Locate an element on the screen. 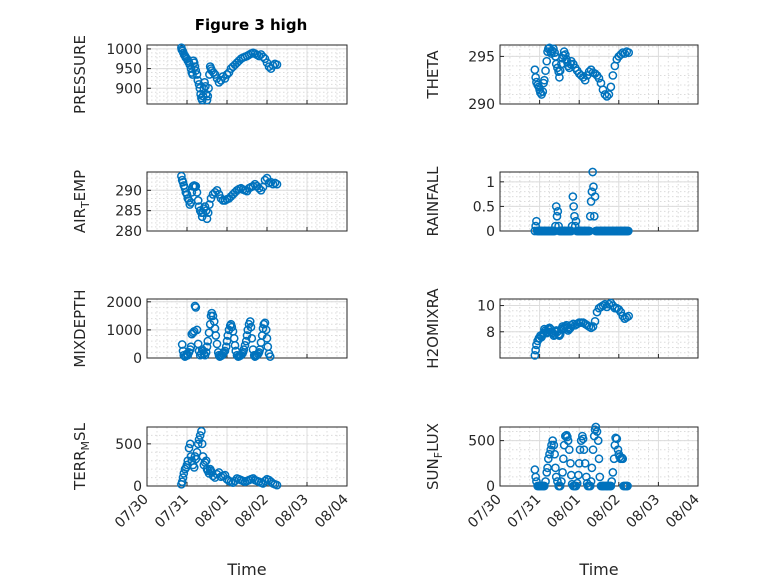 This screenshot has width=778, height=583. y-axis-label: SUNFLUX is located at coordinates (434, 456).